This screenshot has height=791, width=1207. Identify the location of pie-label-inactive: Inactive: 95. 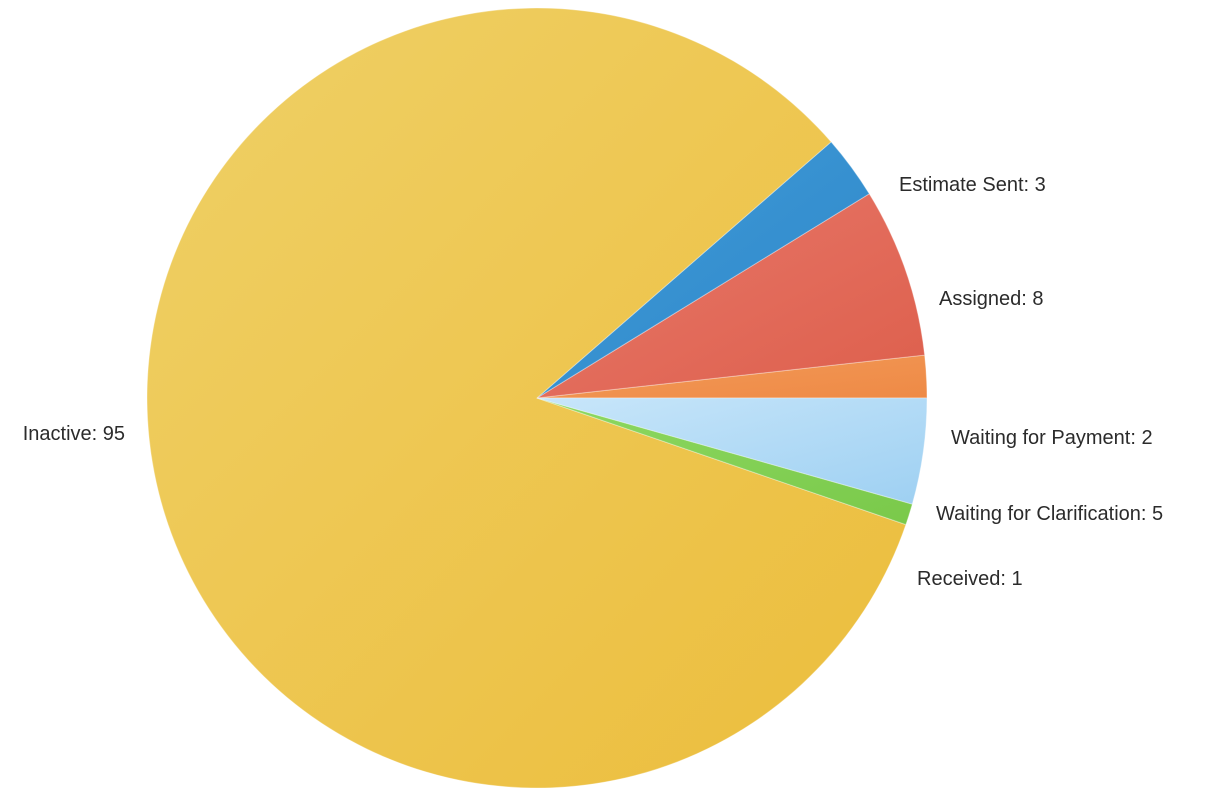
(74, 434).